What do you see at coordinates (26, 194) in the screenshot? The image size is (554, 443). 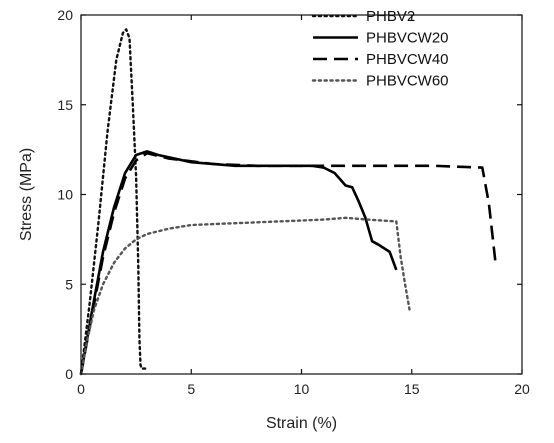 I see `y-axis-title: Stress (MPa)` at bounding box center [26, 194].